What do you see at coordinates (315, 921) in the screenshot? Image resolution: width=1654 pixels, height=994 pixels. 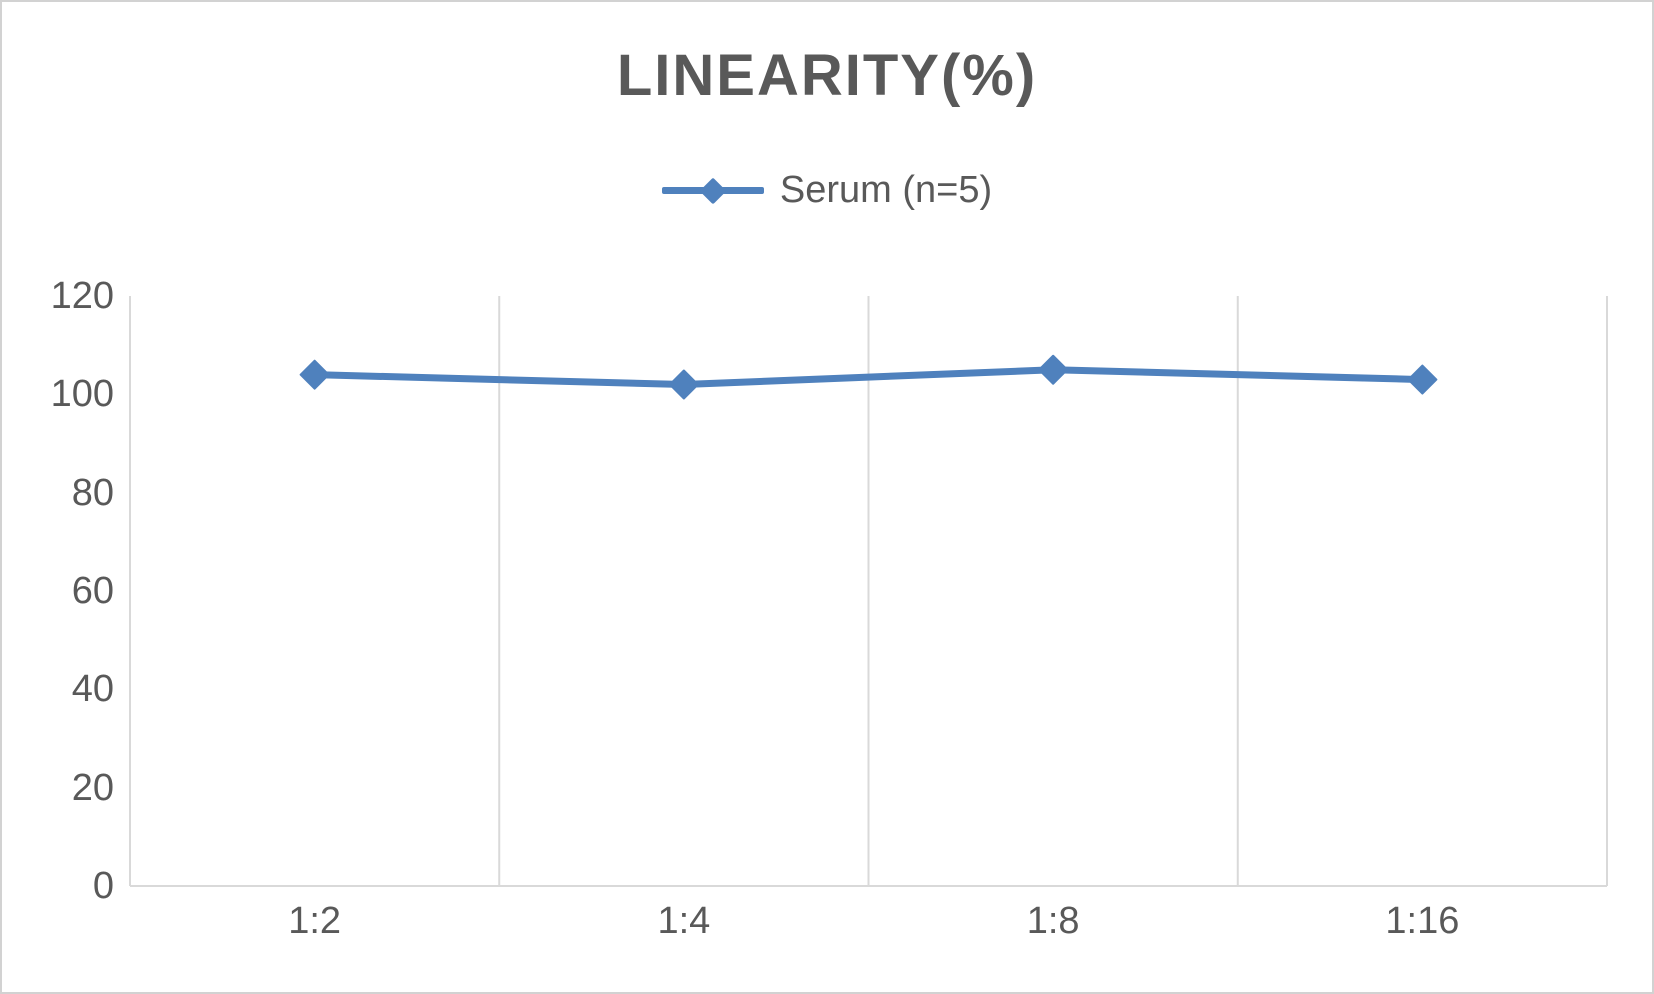 I see `x-axis-tick-label: 1:2` at bounding box center [315, 921].